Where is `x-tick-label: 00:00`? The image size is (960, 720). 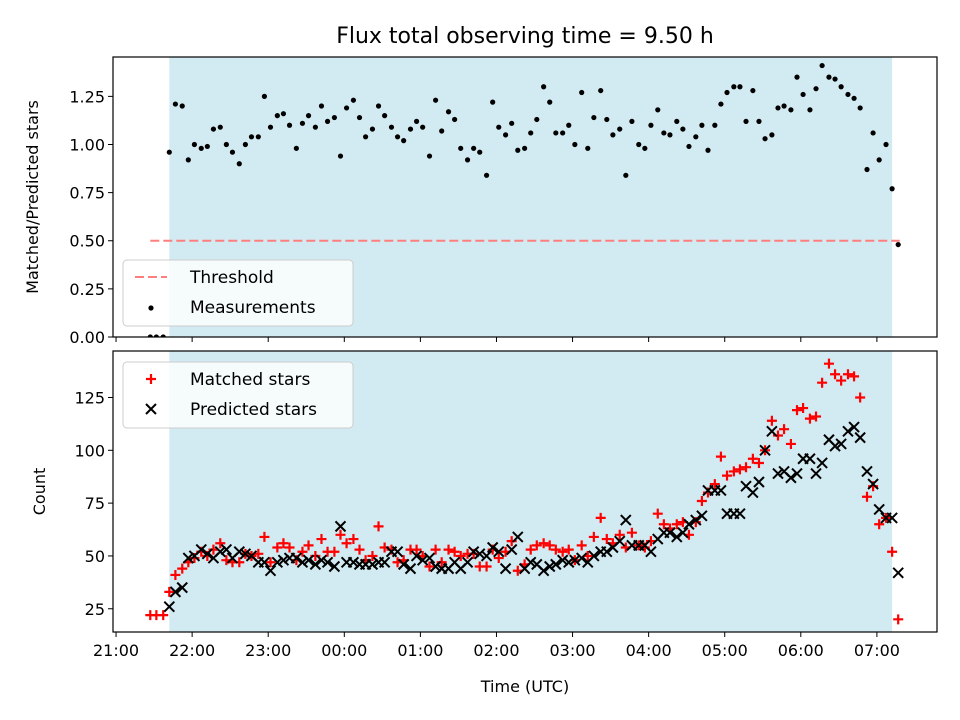
x-tick-label: 00:00 is located at coordinates (344, 650).